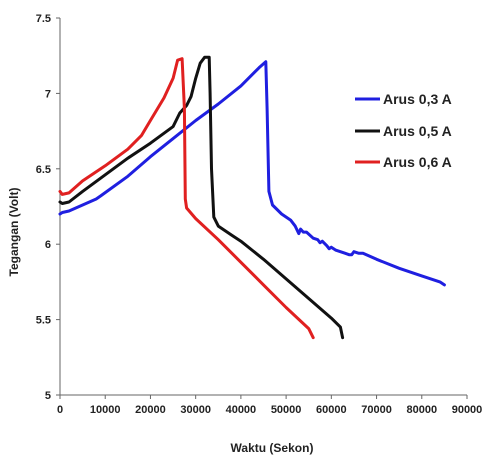 This screenshot has height=462, width=490. Describe the element at coordinates (48, 245) in the screenshot. I see `y-tick-label: 6` at that location.